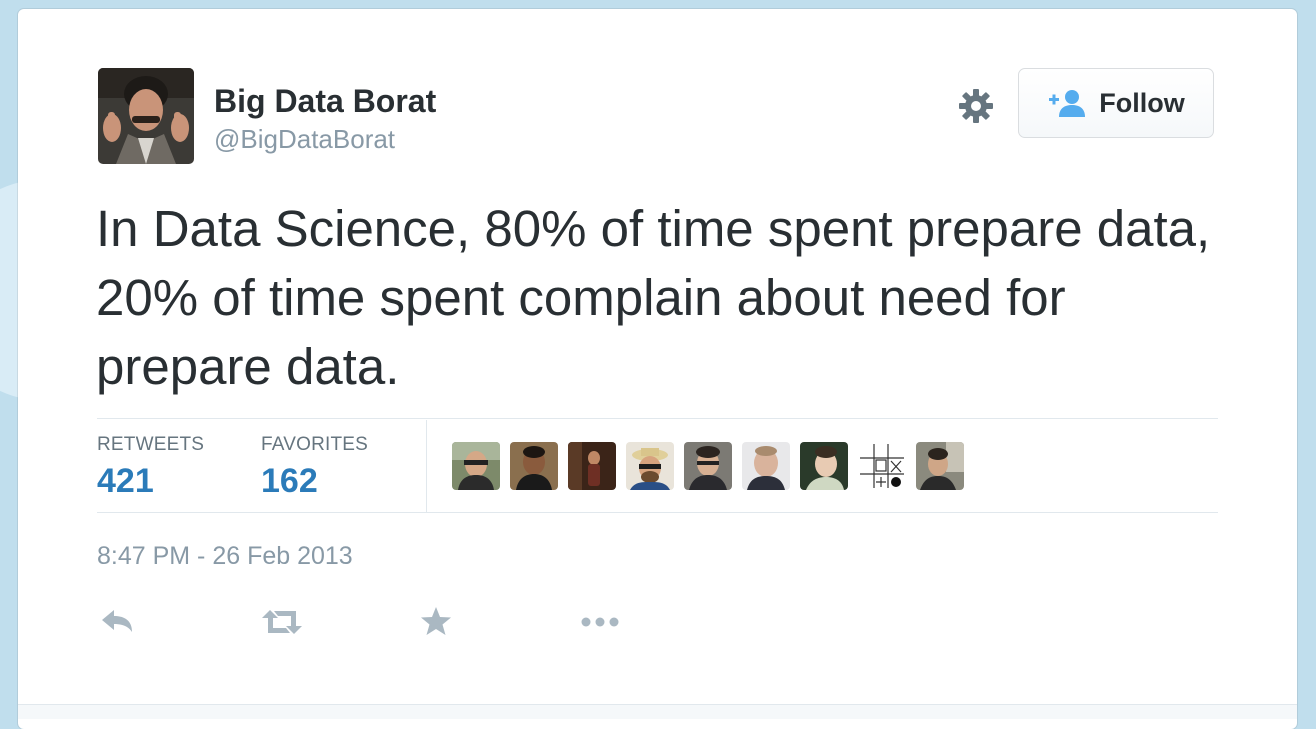  I want to click on gear-icon, so click(976, 106).